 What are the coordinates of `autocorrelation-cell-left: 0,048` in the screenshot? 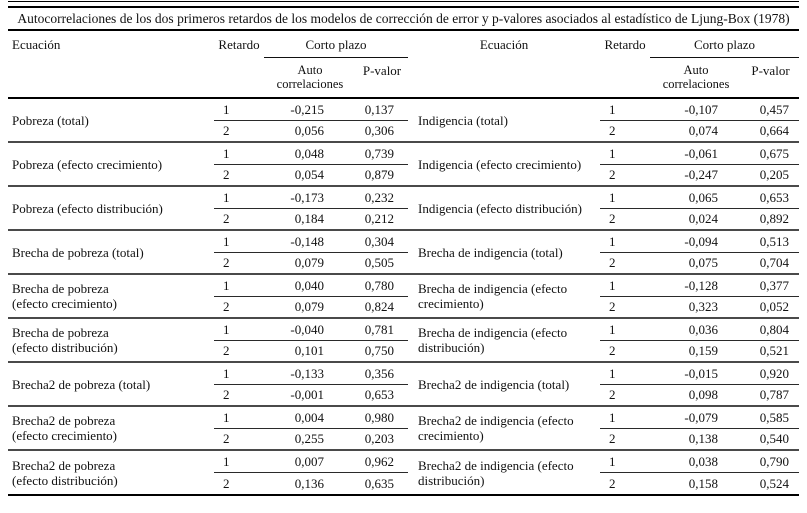 It's located at (310, 153).